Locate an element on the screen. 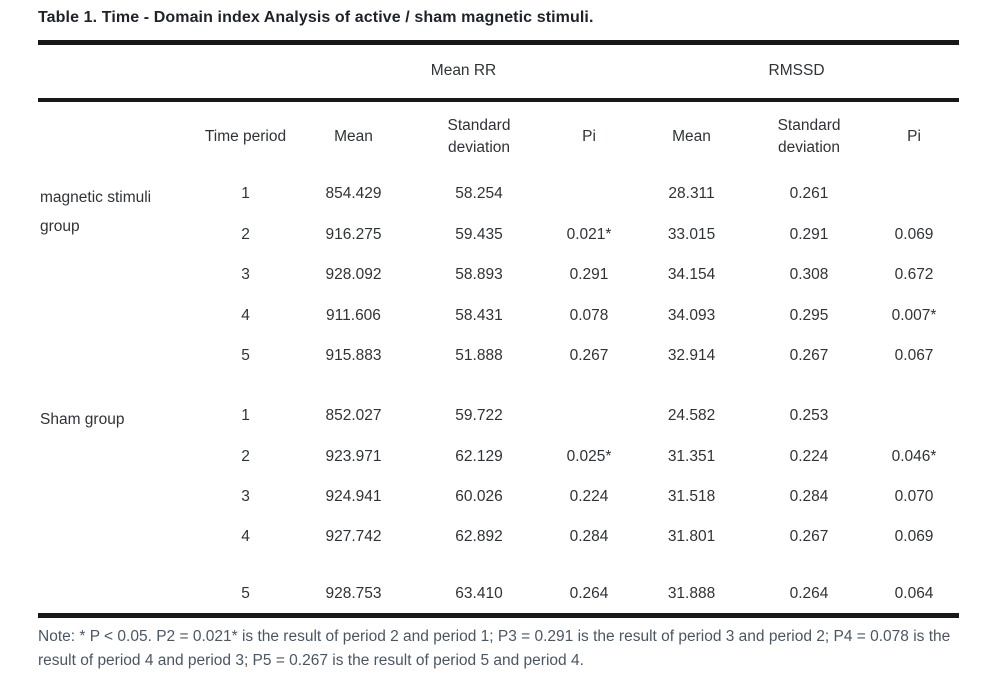 The height and width of the screenshot is (686, 998). table-row: 3 924.941 60.026 0.224 31.518 0.284 0.070 is located at coordinates (498, 496).